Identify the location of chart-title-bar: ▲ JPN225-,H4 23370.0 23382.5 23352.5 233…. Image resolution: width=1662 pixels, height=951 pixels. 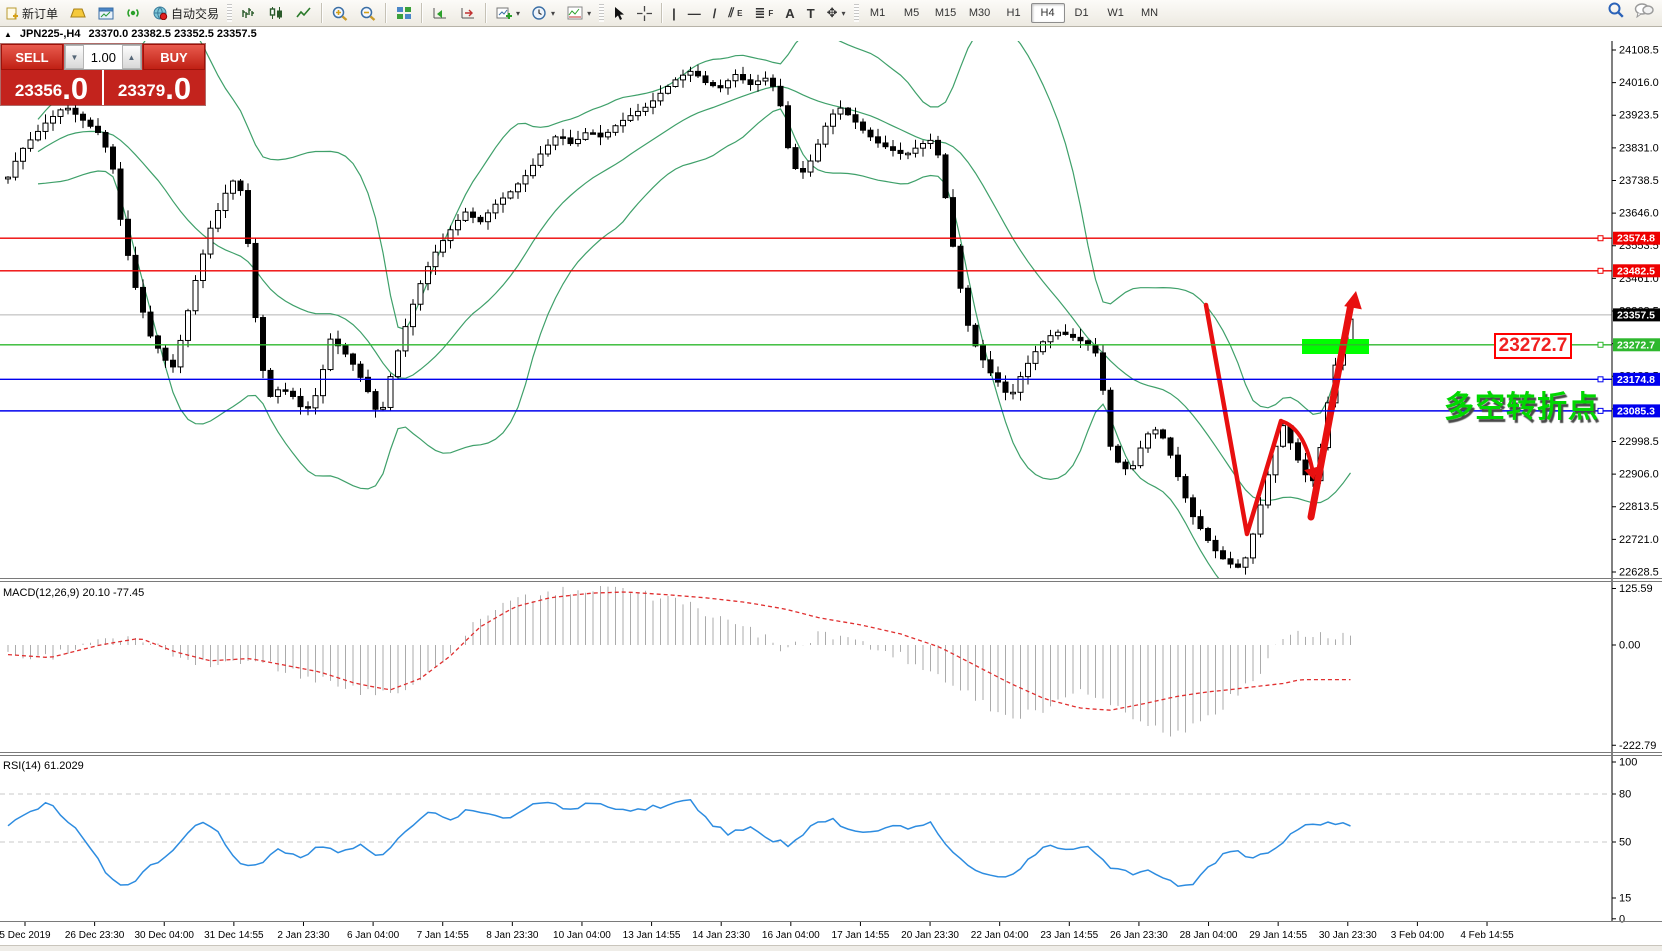
(831, 34).